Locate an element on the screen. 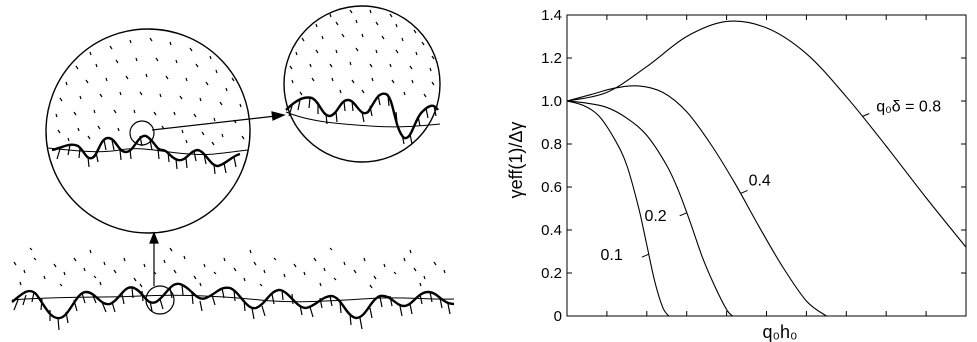  rough-surface-icon is located at coordinates (233, 289).